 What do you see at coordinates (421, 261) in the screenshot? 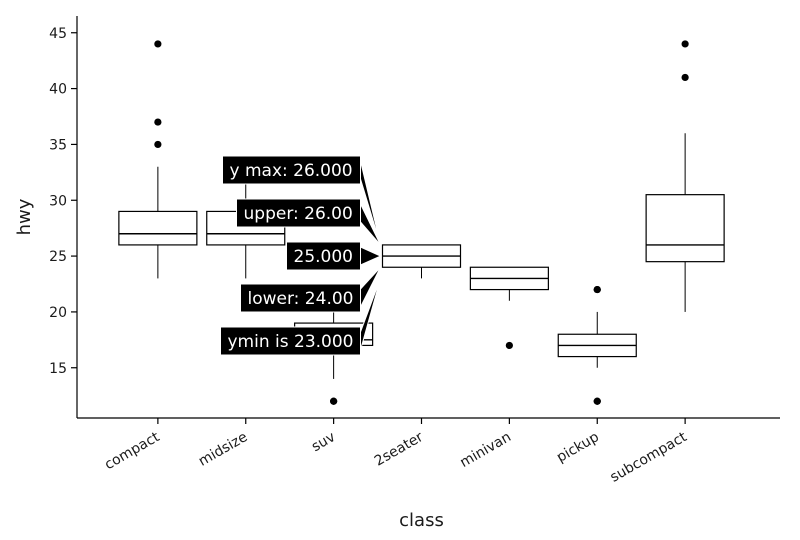
I see `box-2seater` at bounding box center [421, 261].